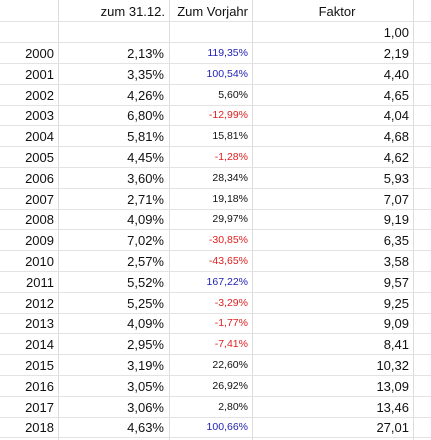 This screenshot has height=440, width=431. What do you see at coordinates (145, 303) in the screenshot?
I see `rate-cell: 5,25%` at bounding box center [145, 303].